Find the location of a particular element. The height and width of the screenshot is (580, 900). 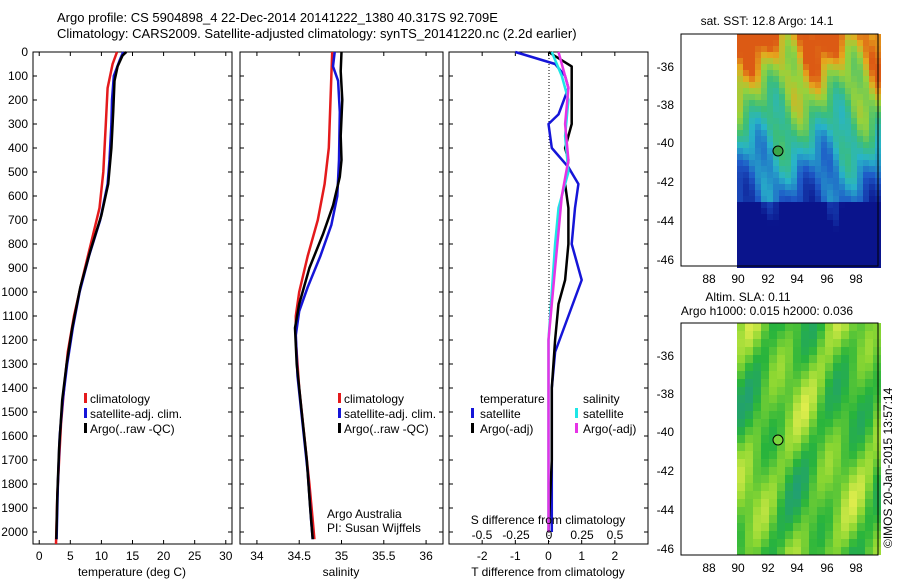

legend-argo: Argo(..raw -QC) is located at coordinates (386, 429).